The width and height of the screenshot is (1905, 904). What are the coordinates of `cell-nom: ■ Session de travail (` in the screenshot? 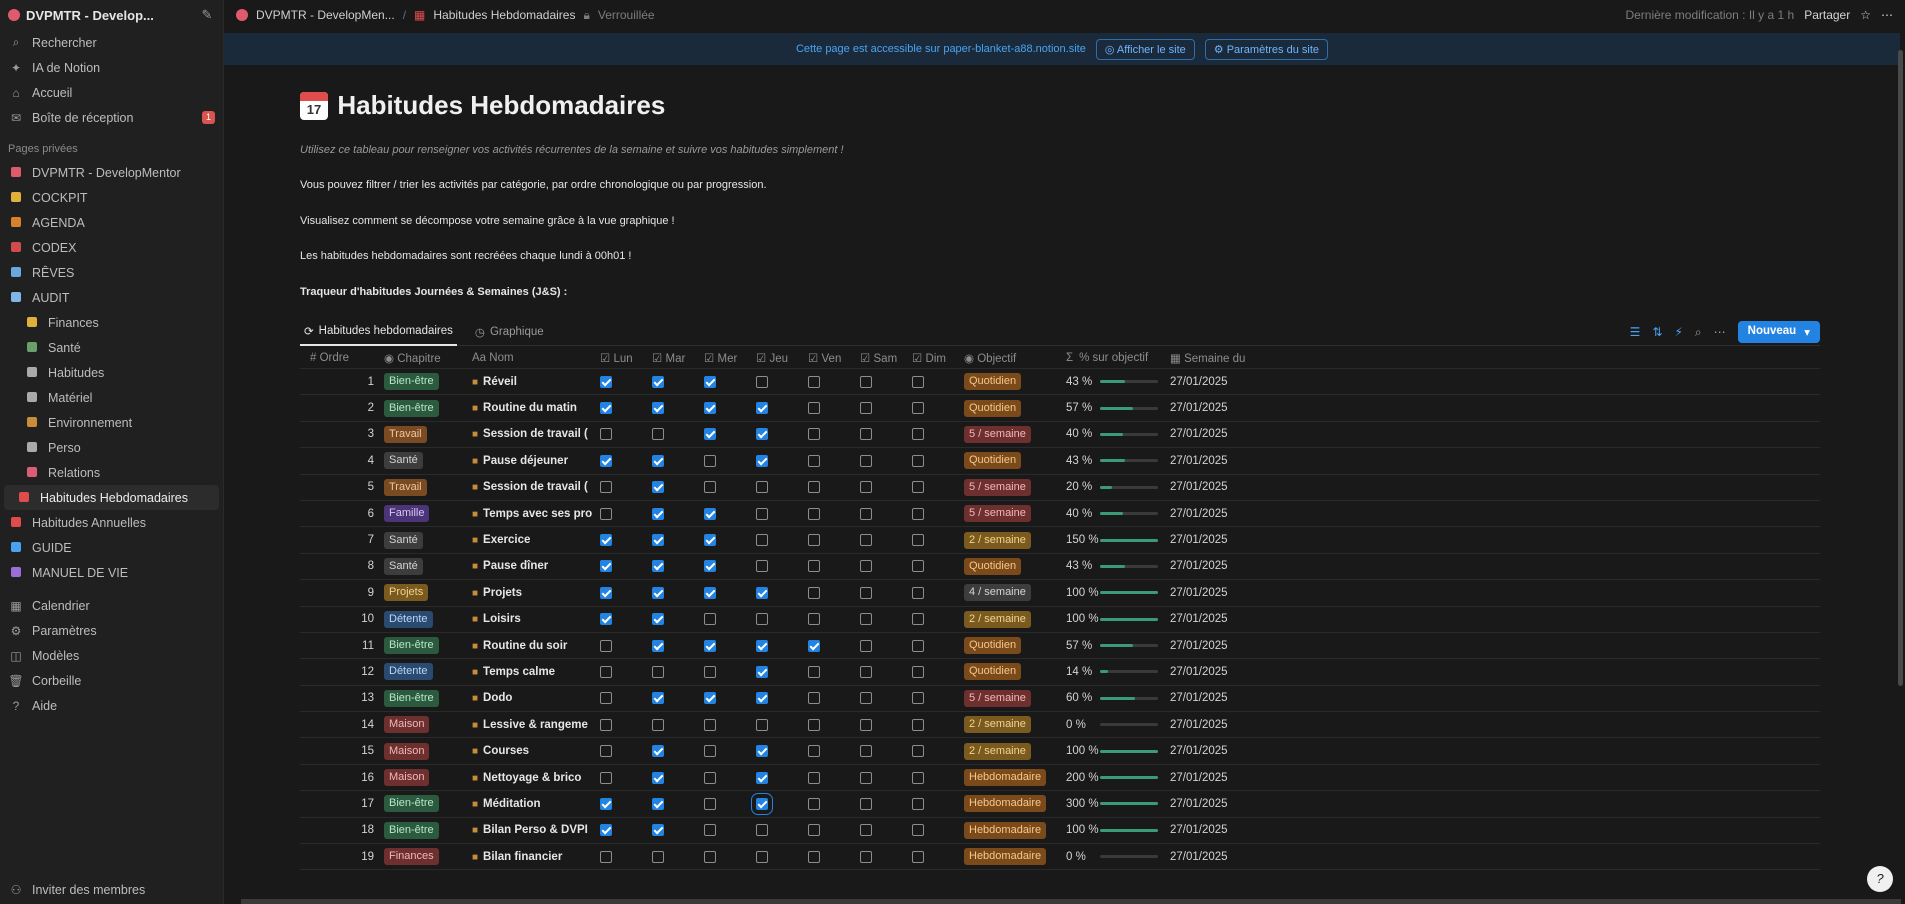 It's located at (533, 434).